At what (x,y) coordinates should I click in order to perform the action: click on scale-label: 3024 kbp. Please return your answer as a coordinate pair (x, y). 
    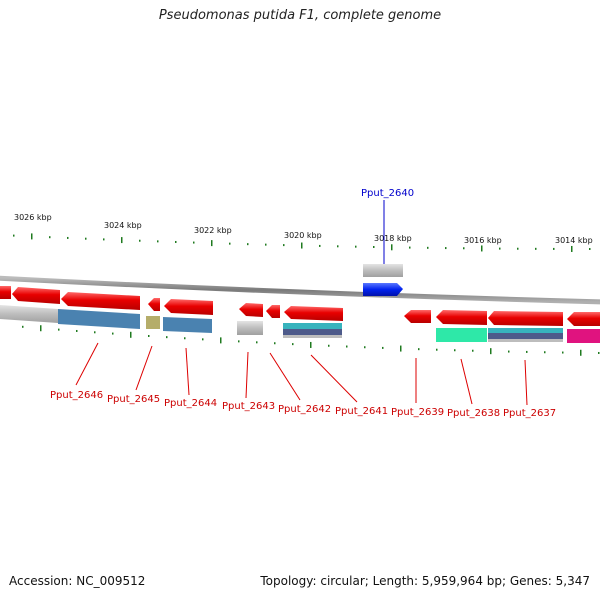
    Looking at the image, I should click on (123, 225).